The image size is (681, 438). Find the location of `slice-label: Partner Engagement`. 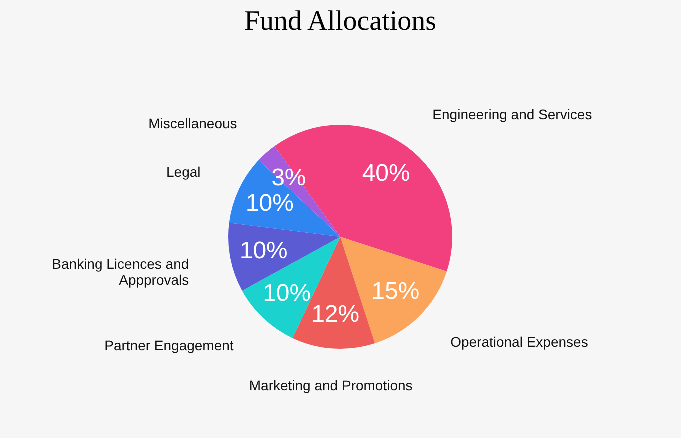

slice-label: Partner Engagement is located at coordinates (169, 345).